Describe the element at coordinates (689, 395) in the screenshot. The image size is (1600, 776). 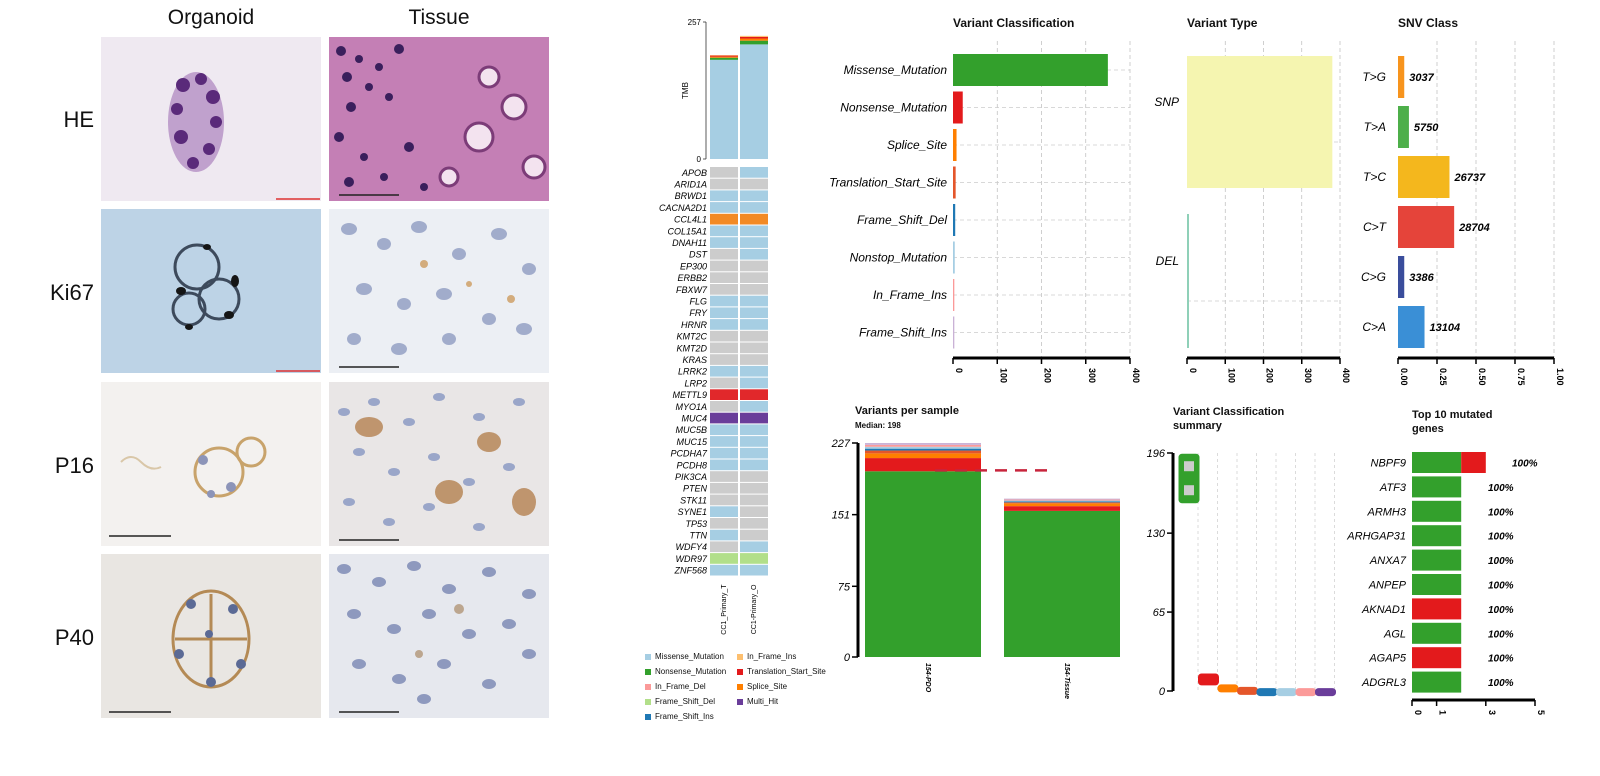
I see `gene-label: METTL9` at that location.